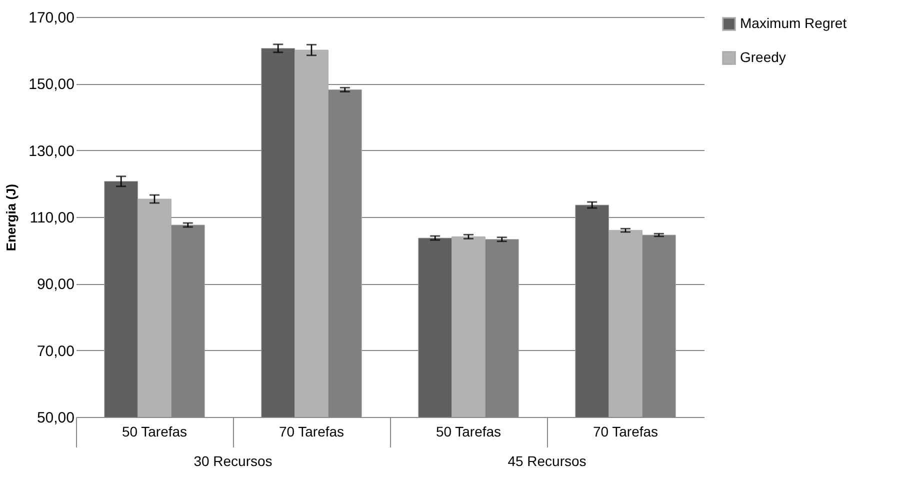 The width and height of the screenshot is (924, 493). I want to click on y-axis-title: Energia (J), so click(11, 218).